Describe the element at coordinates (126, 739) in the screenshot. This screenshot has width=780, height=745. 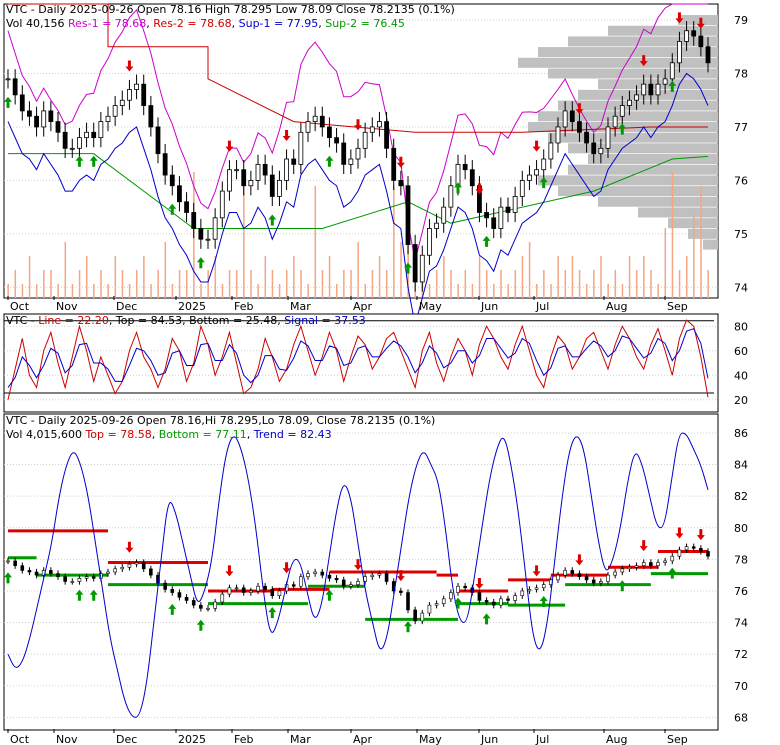
I see `x-tick-label: Dec` at that location.